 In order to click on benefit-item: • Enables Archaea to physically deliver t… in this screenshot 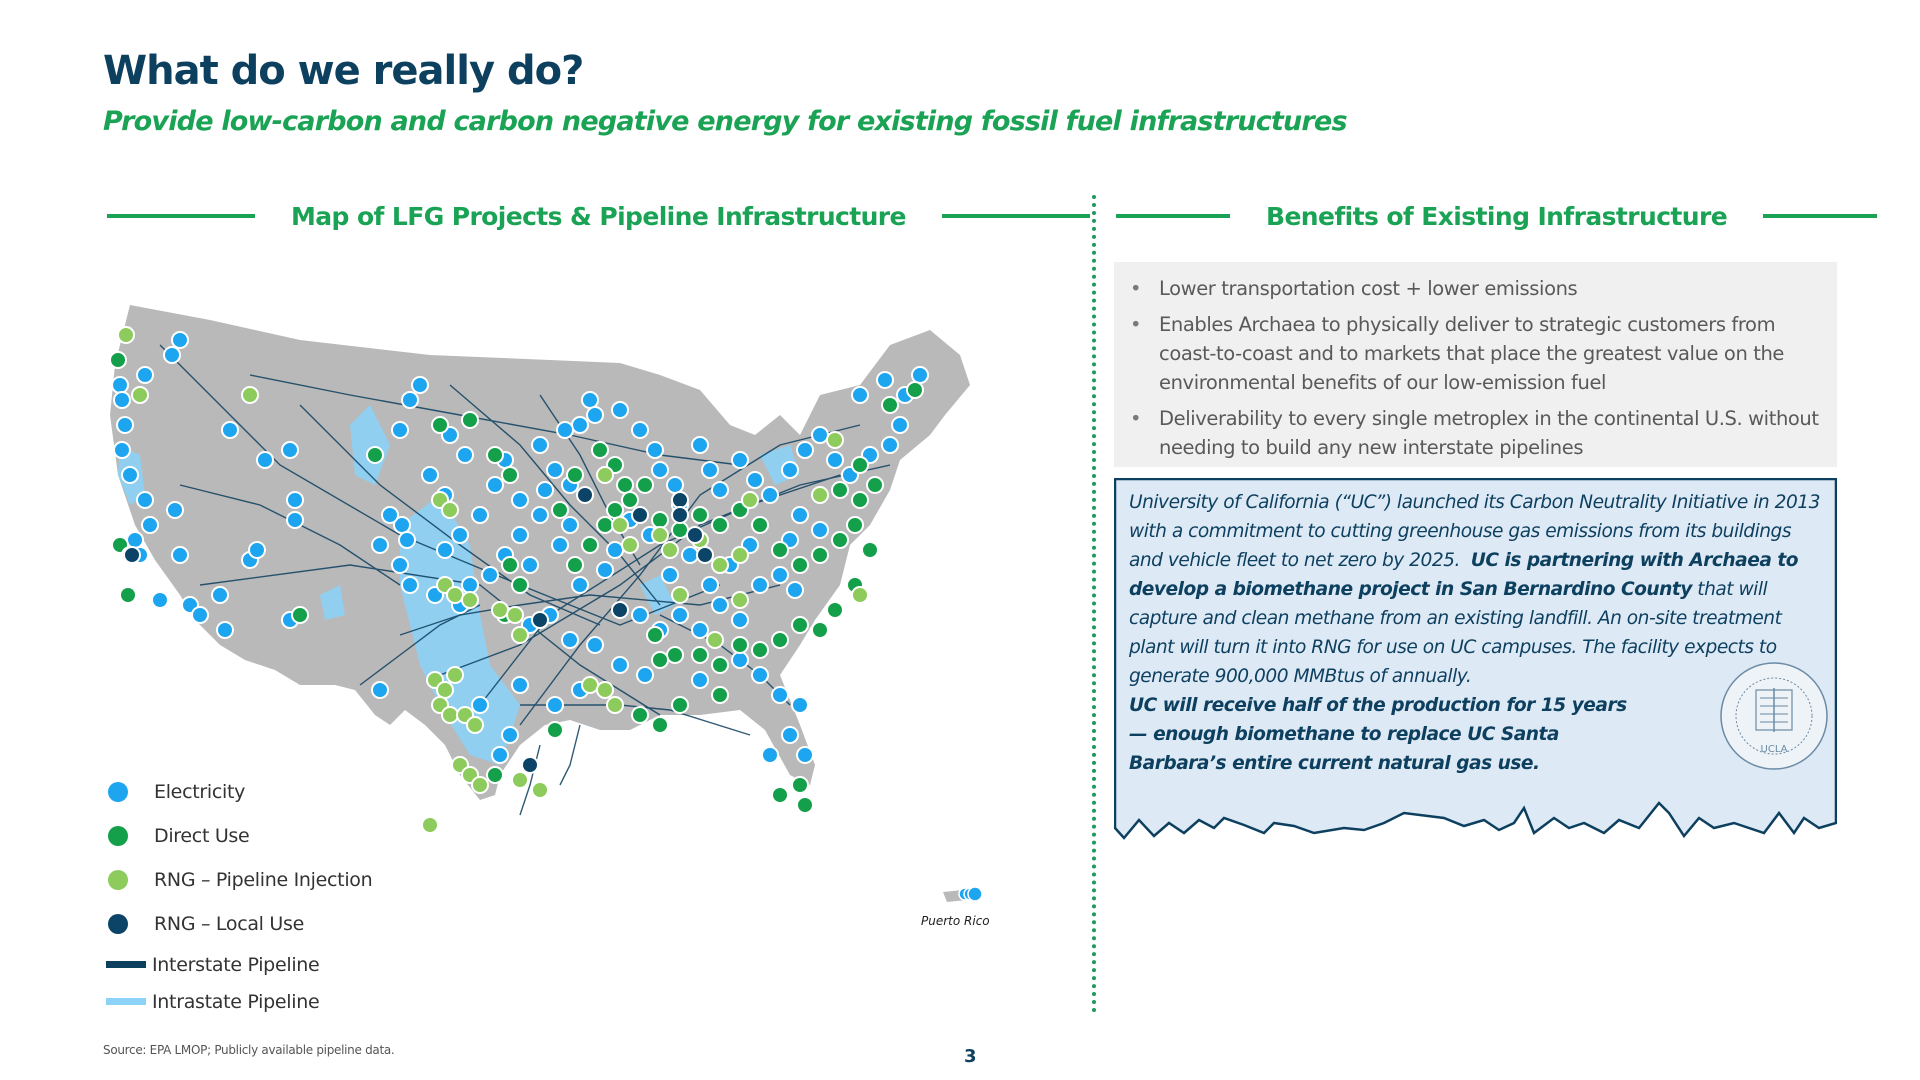, I will do `click(1475, 353)`.